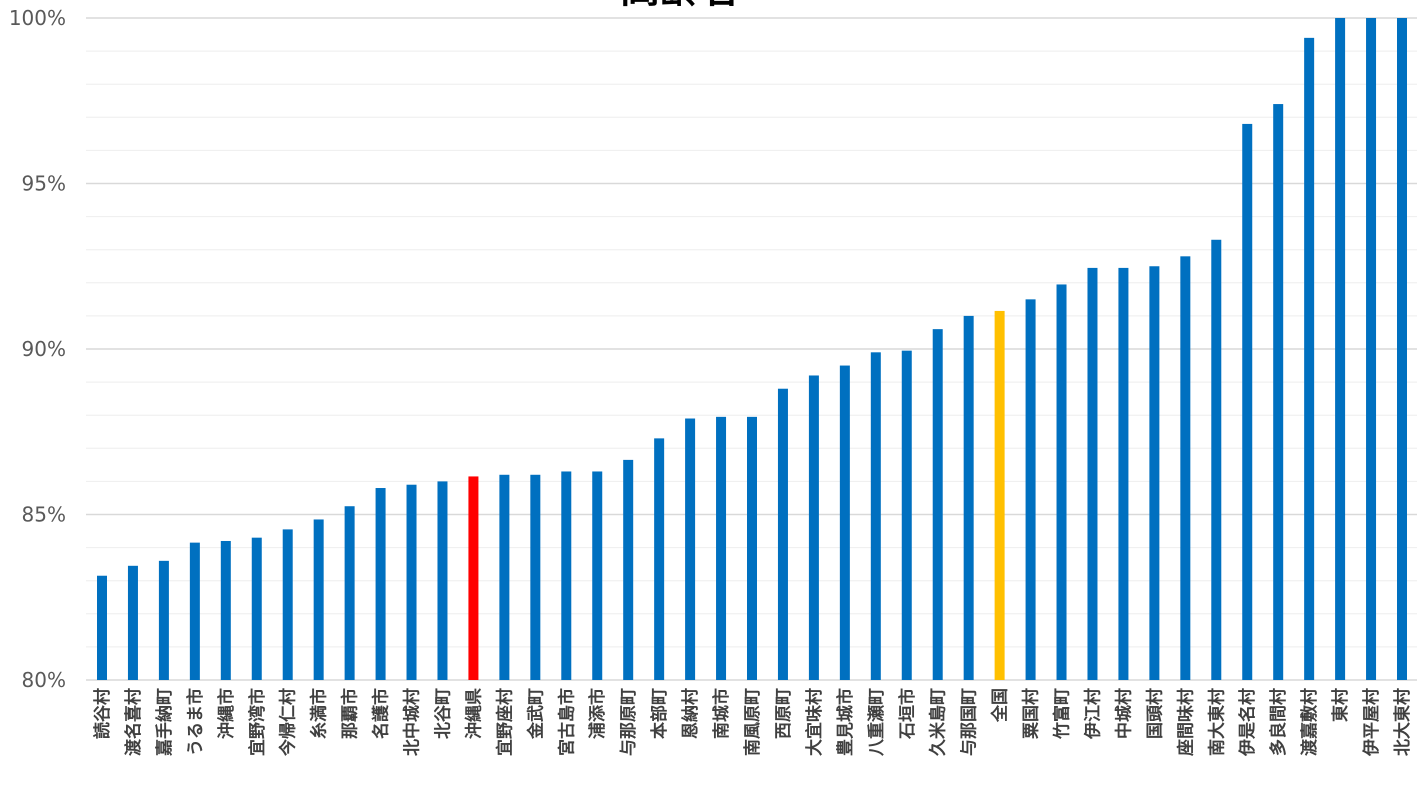  What do you see at coordinates (970, 722) in the screenshot?
I see `x-category-label: 与那国町` at bounding box center [970, 722].